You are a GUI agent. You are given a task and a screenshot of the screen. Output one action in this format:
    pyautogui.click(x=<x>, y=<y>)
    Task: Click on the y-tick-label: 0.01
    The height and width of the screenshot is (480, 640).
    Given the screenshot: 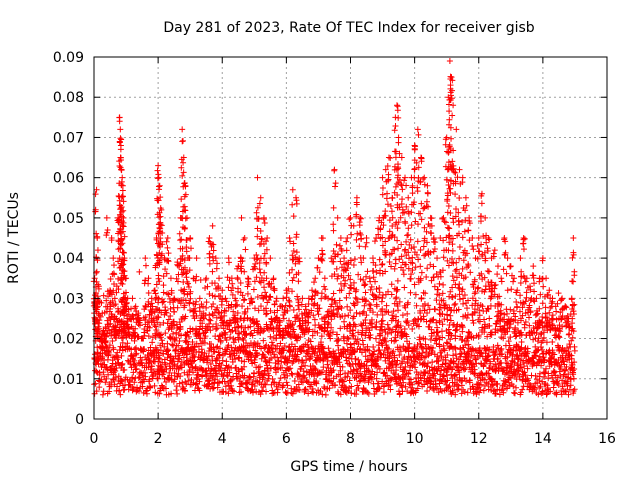 What is the action you would take?
    pyautogui.click(x=68, y=380)
    